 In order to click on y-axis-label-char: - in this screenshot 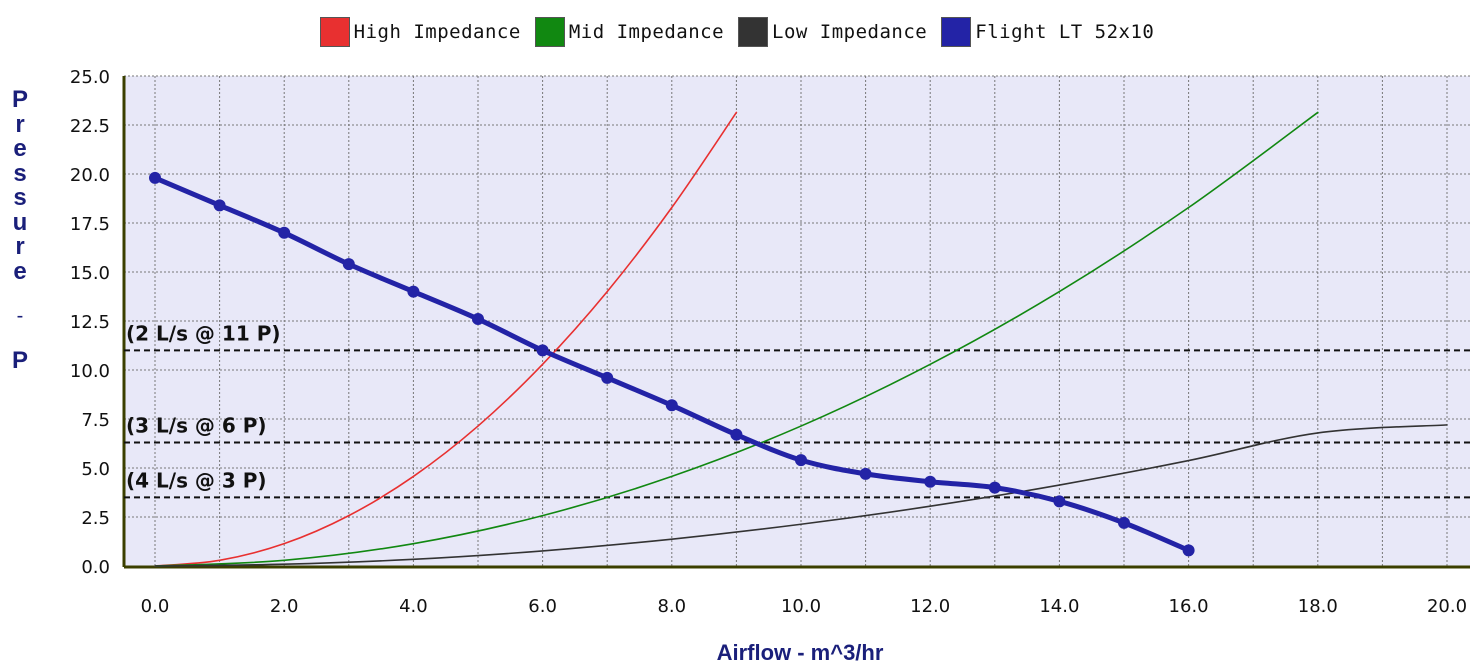, I will do `click(20, 316)`.